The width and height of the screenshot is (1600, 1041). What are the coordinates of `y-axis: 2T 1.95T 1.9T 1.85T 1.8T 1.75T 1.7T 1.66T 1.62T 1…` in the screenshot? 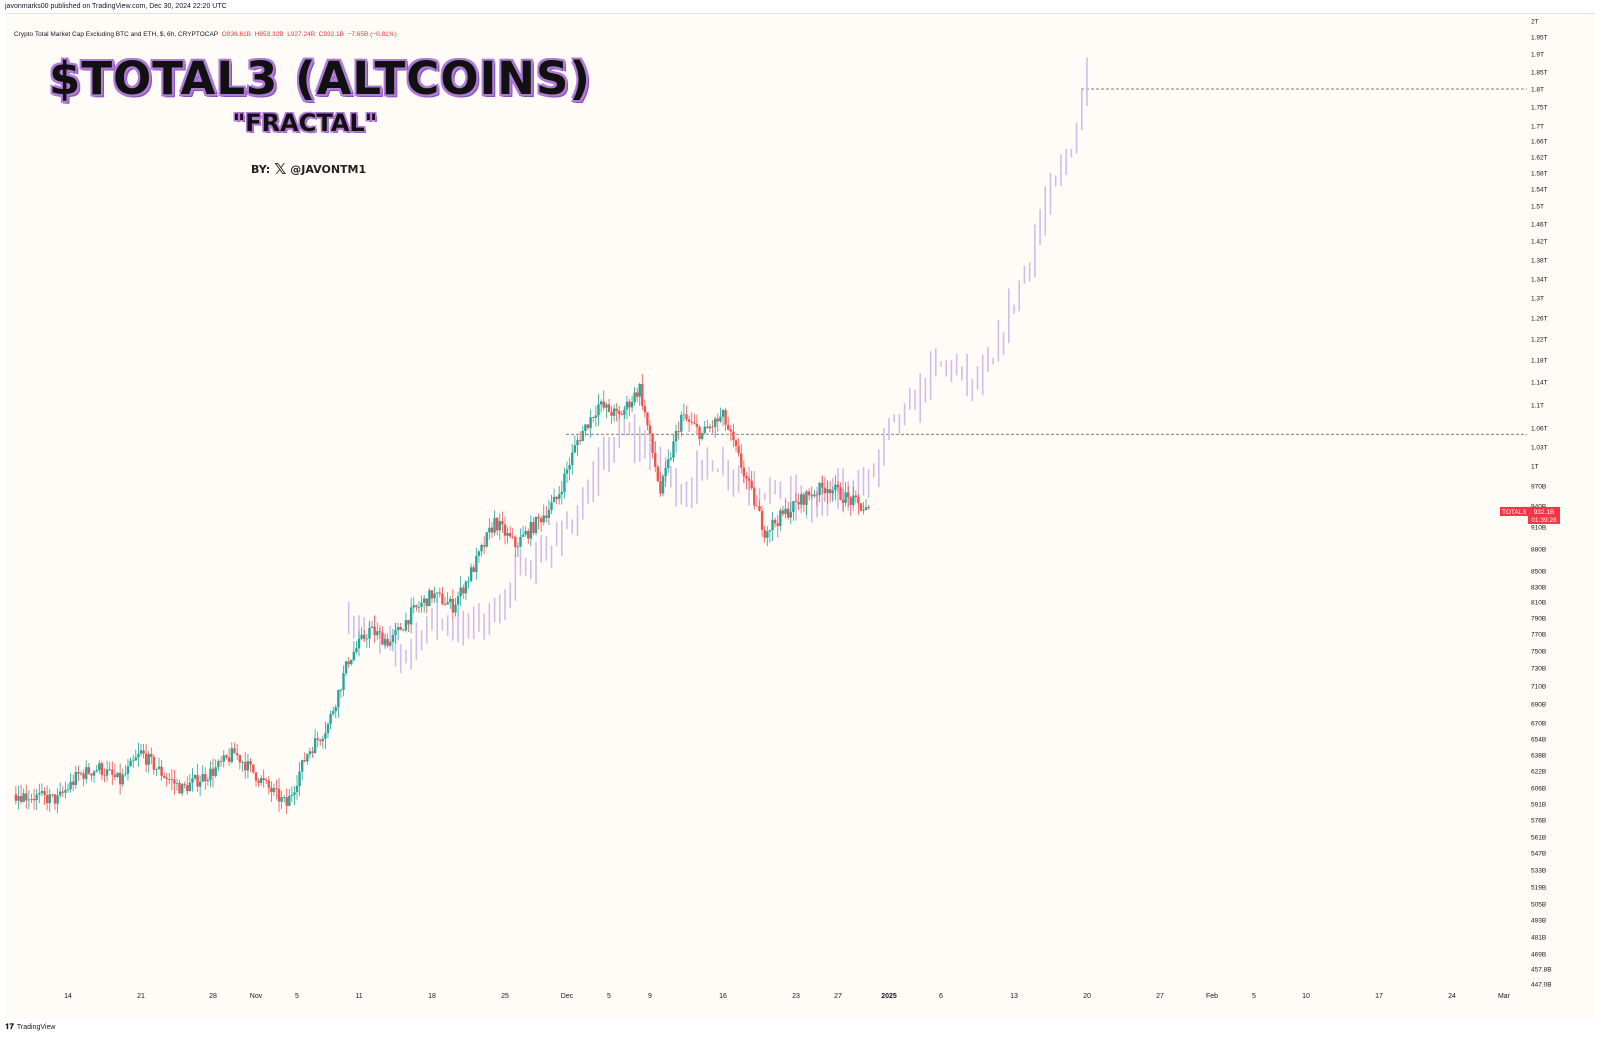 It's located at (1541, 504).